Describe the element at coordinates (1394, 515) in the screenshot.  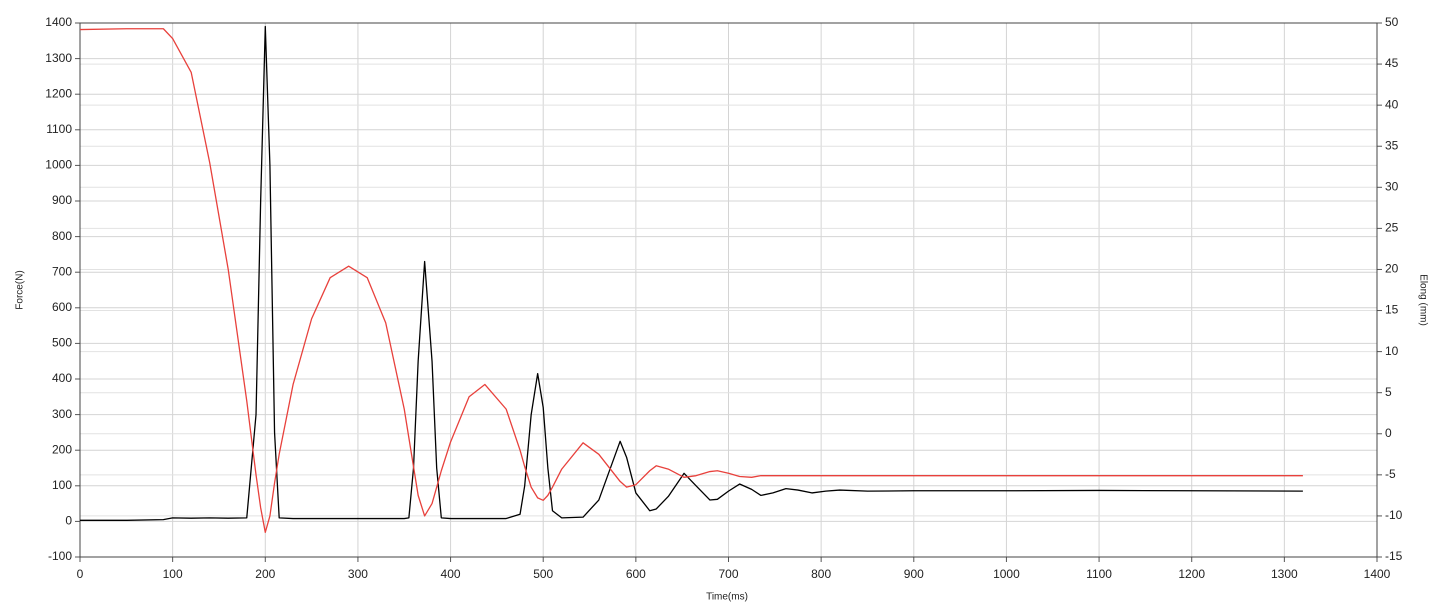
I see `y2-tick-label: -10` at that location.